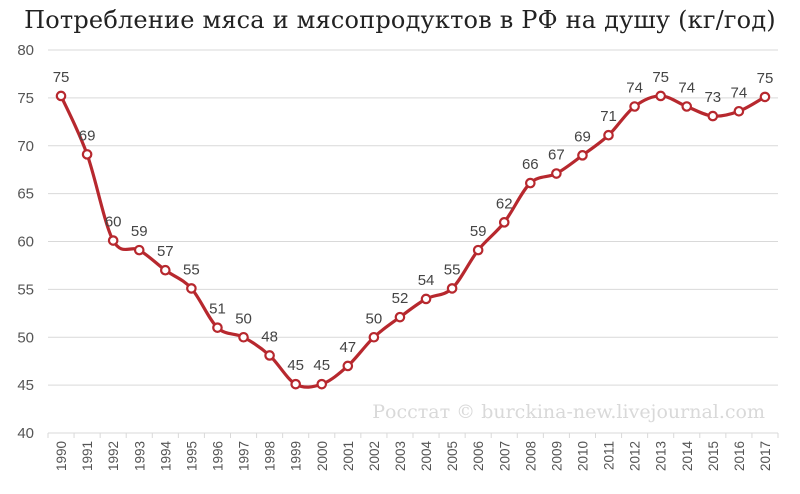 Image resolution: width=800 pixels, height=494 pixels. I want to click on x-tick-label: 1999, so click(296, 456).